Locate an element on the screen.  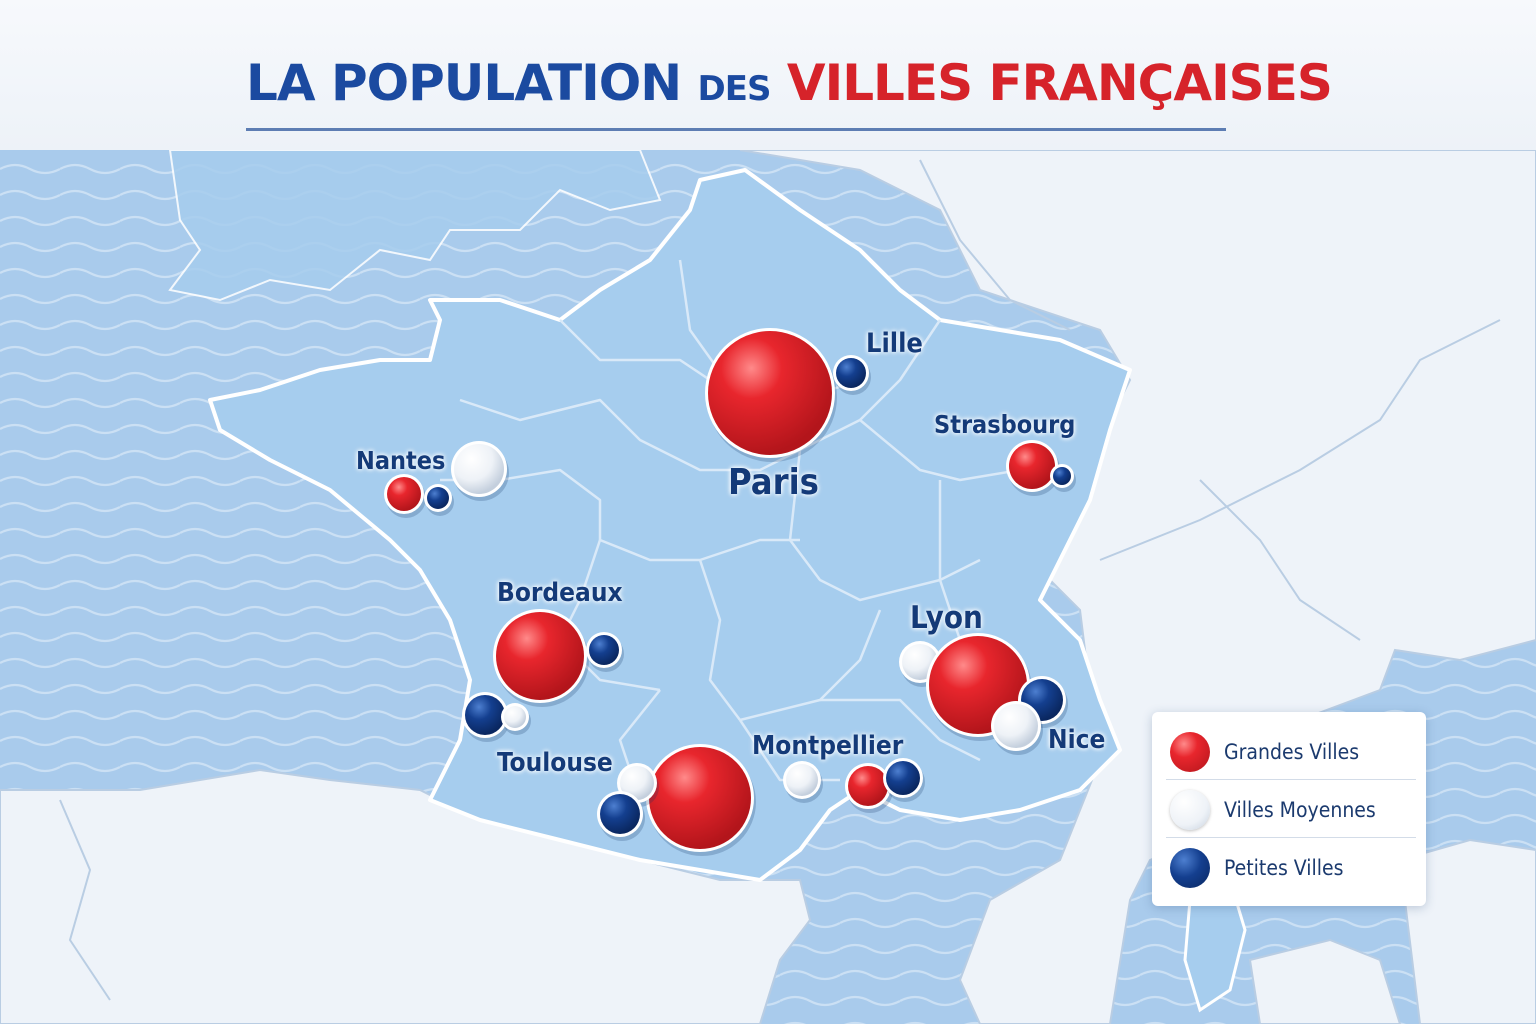
legend-label-small: Petites Villes is located at coordinates (1284, 868).